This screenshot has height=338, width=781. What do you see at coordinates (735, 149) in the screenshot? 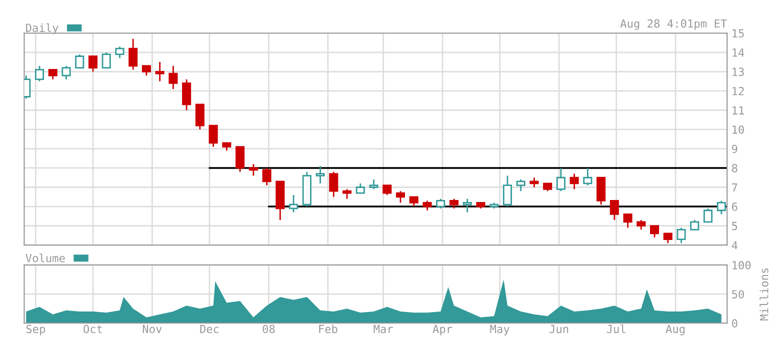
I see `y-tick-label: 9` at bounding box center [735, 149].